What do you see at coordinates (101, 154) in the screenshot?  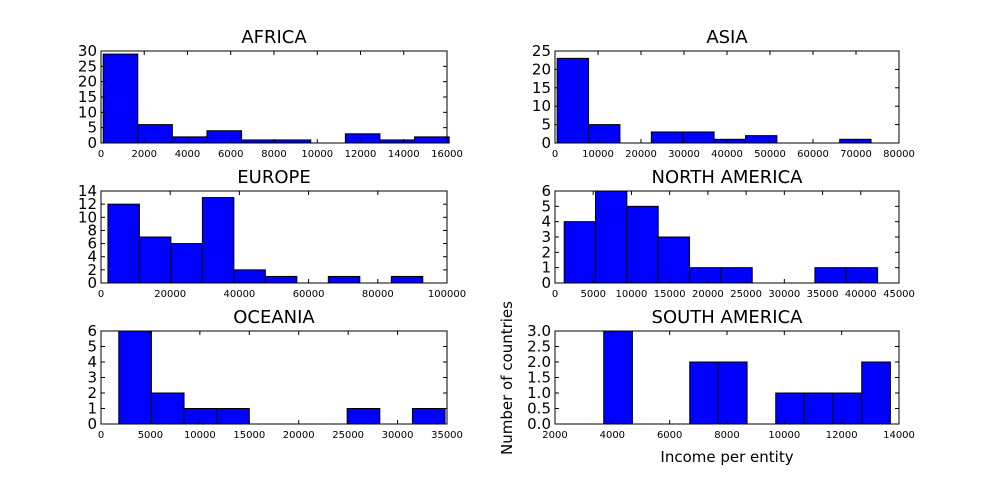 I see `africa-xtick-label: 0` at bounding box center [101, 154].